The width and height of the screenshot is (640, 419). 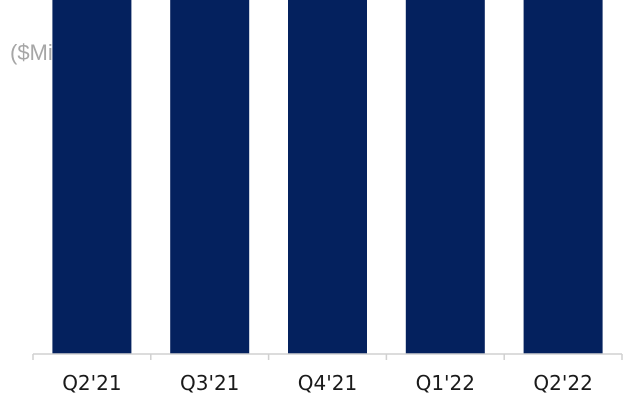 I want to click on x-tick-label: Q4'21, so click(x=327, y=383).